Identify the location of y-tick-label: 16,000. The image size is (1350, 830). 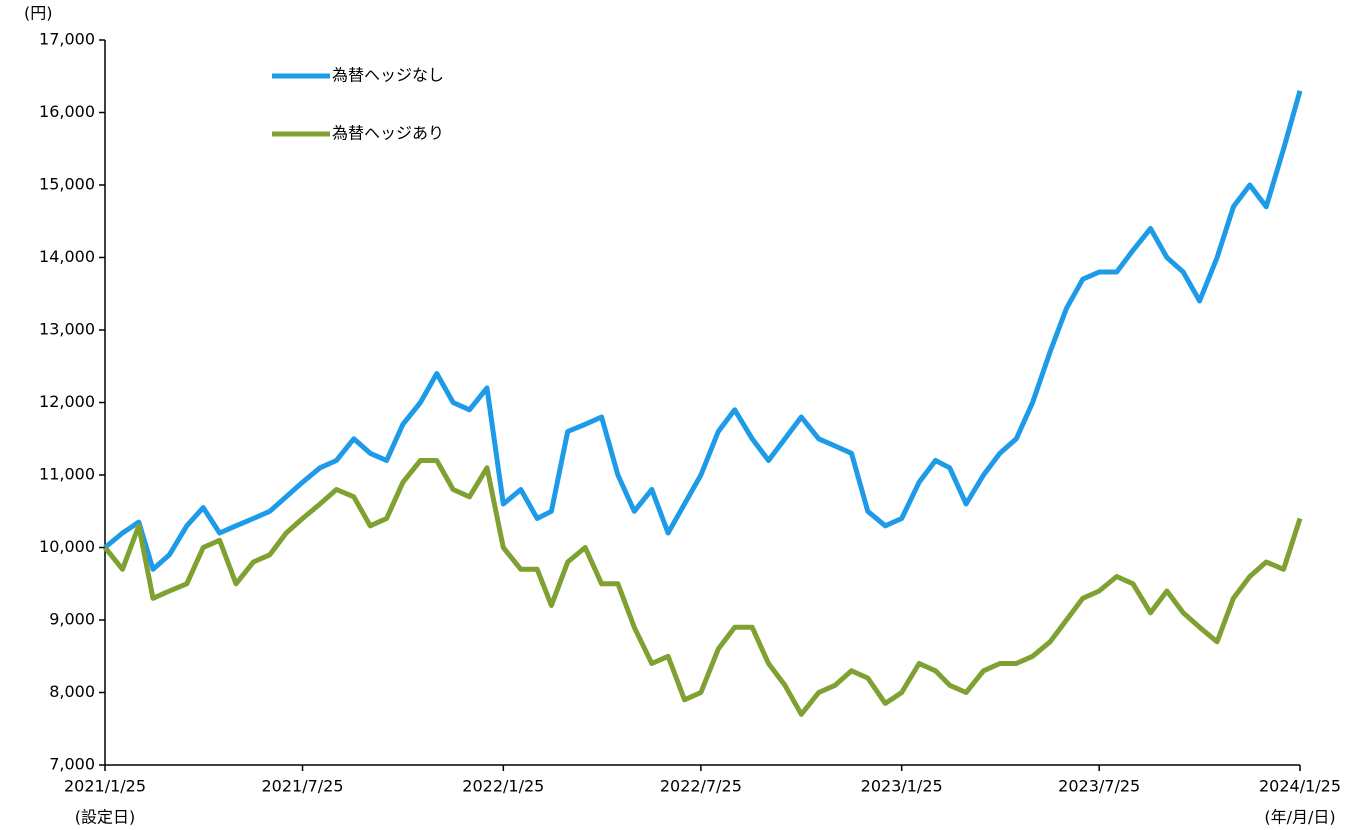
(67, 111).